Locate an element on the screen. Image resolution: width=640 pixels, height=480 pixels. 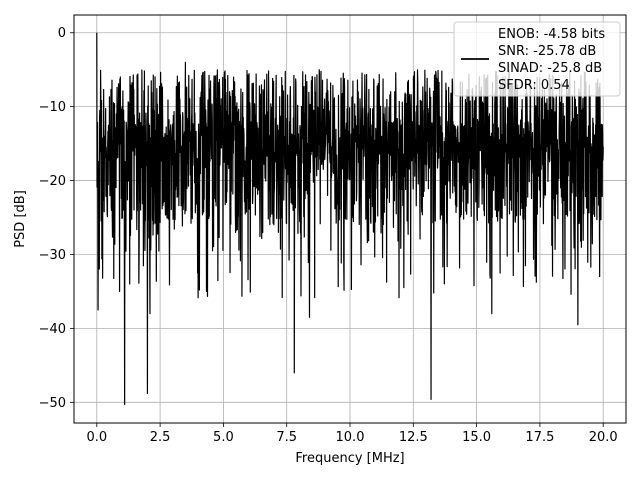
x-tick-label: 15.0 is located at coordinates (476, 437).